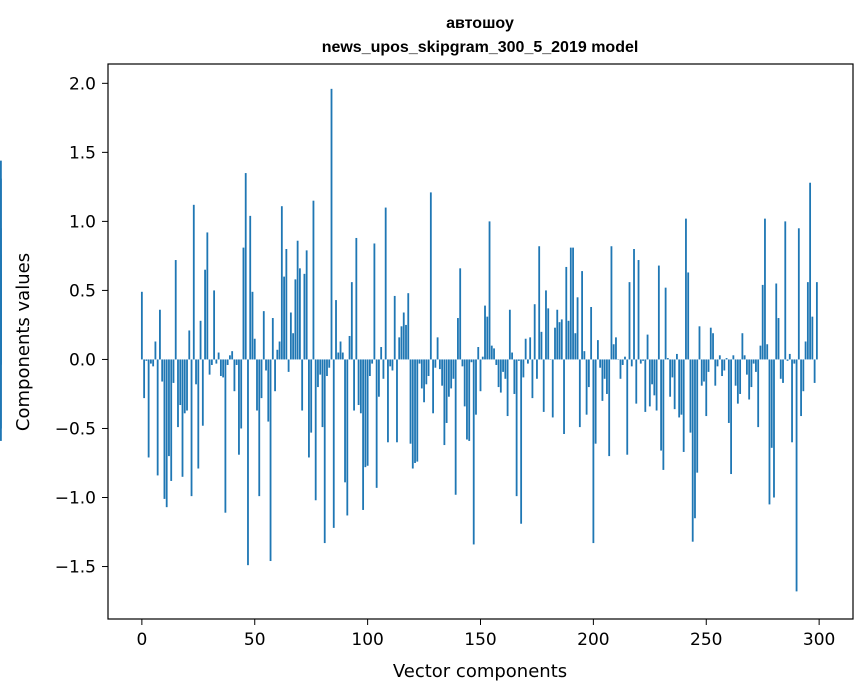 This screenshot has height=696, width=867. I want to click on y-axis-ticks: −1.5 −1.0 −0.5 0.0 0.5 1.0 1.5 2.0, so click(81, 326).